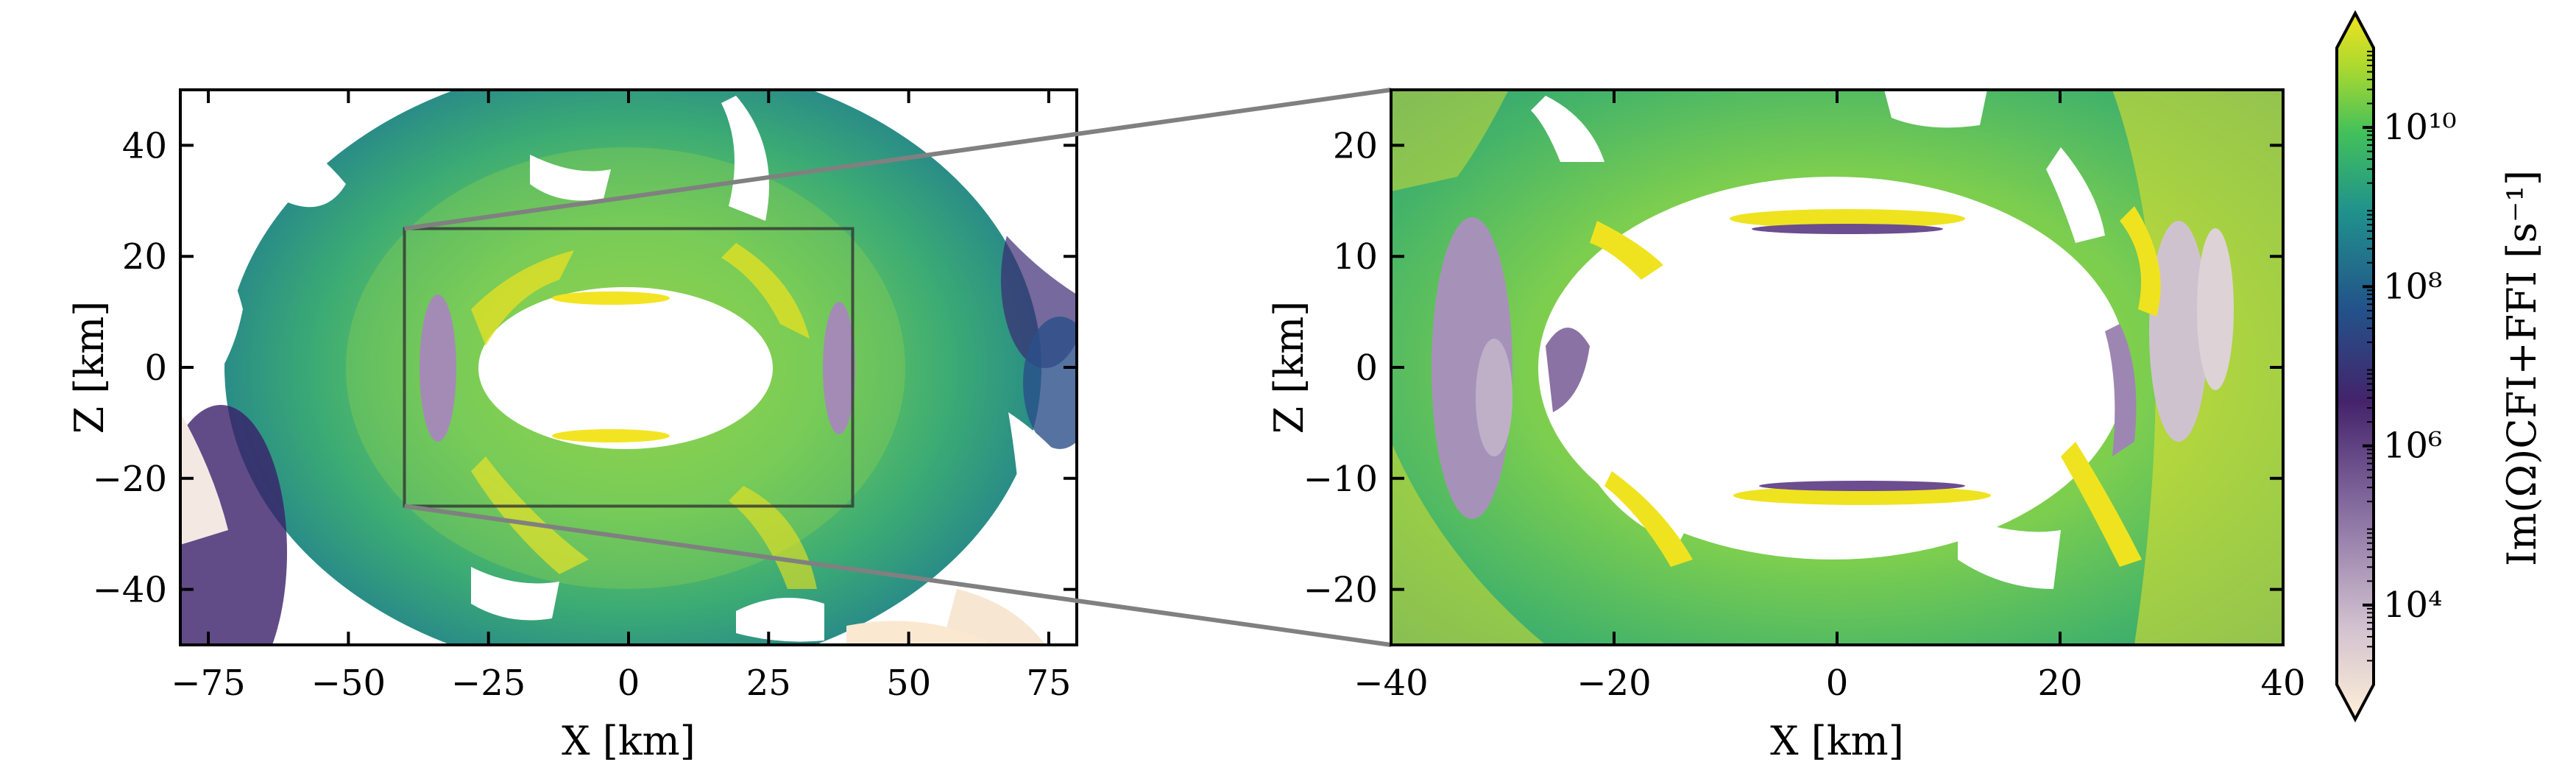 This screenshot has height=773, width=2576. I want to click on left-xtick-label: 75, so click(1048, 683).